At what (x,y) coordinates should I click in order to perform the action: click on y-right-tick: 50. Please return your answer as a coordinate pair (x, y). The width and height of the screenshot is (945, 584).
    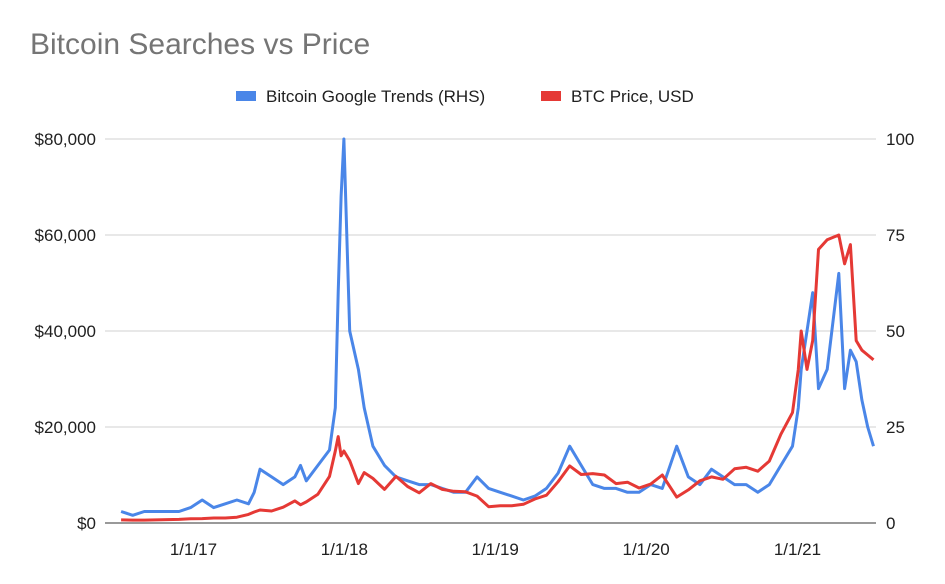
    Looking at the image, I should click on (895, 331).